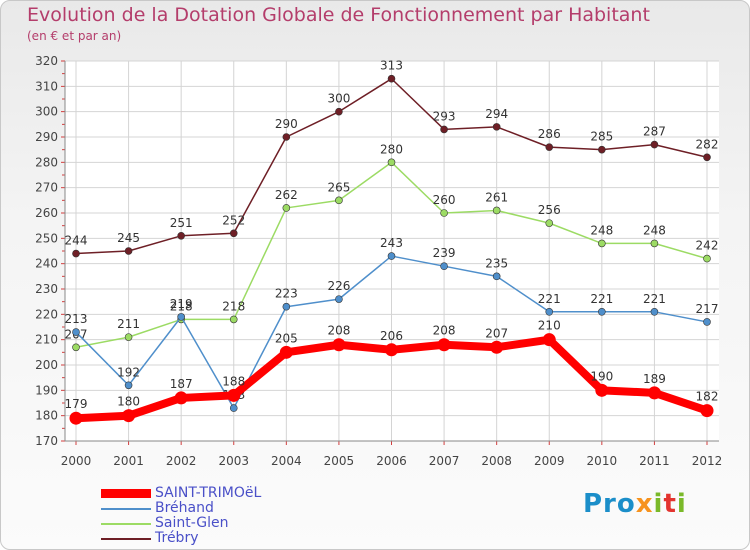 This screenshot has height=550, width=750. What do you see at coordinates (549, 210) in the screenshot?
I see `data-label: 256` at bounding box center [549, 210].